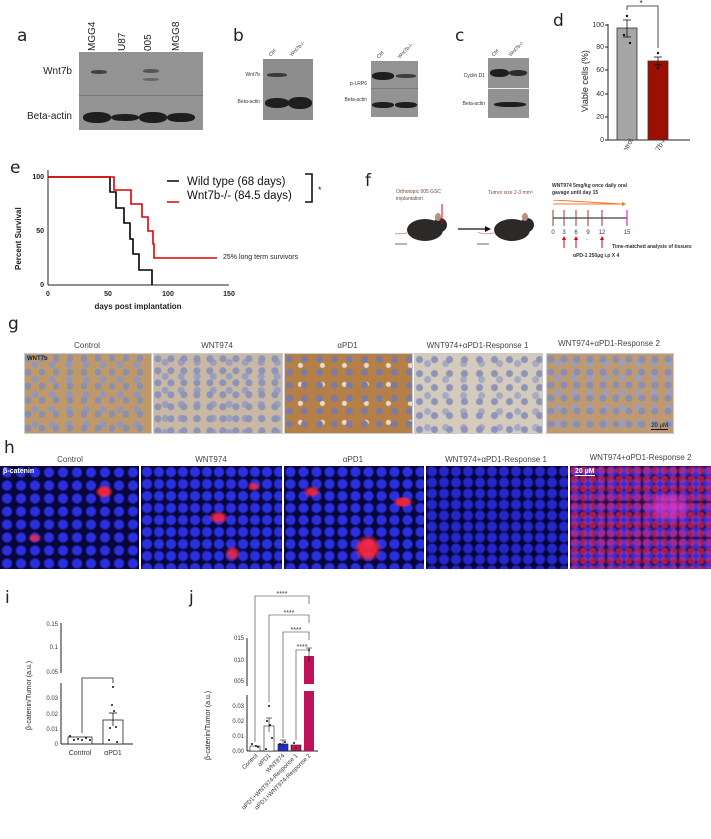 The width and height of the screenshot is (711, 839). I want to click on svg-text: 12, so click(602, 233).